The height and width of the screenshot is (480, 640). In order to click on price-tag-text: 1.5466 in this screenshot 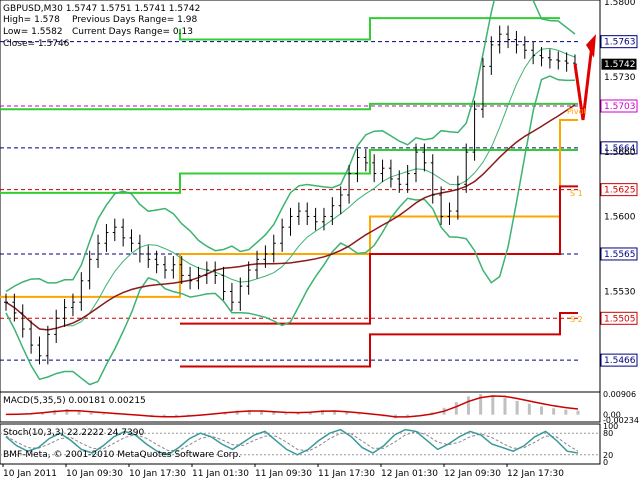, I will do `click(620, 361)`.